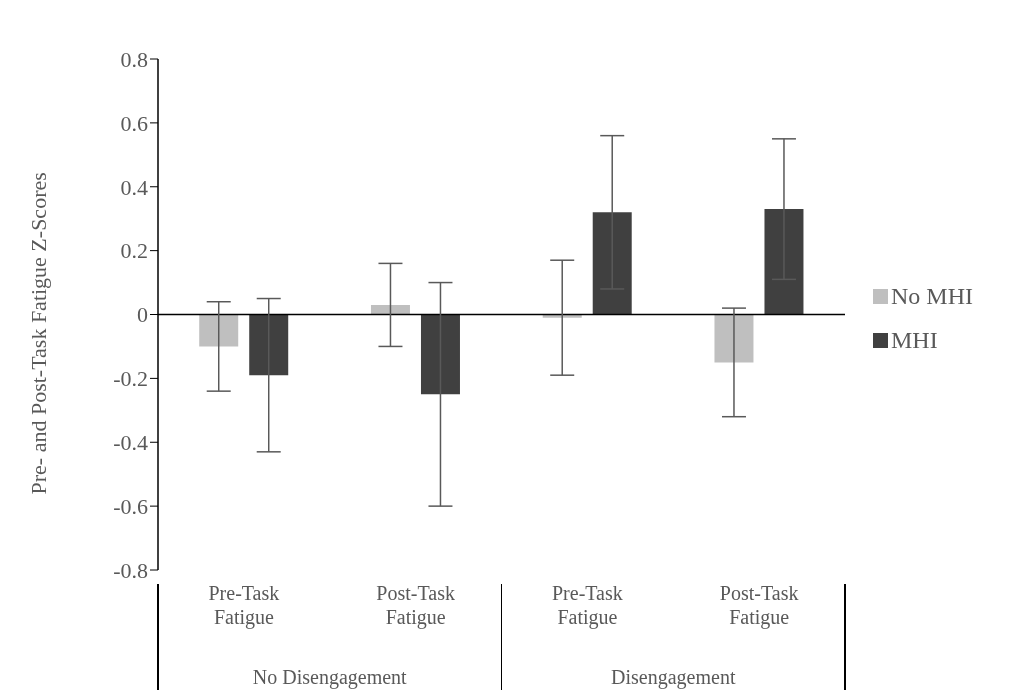  I want to click on y-tick-label: 0.4, so click(134, 187).